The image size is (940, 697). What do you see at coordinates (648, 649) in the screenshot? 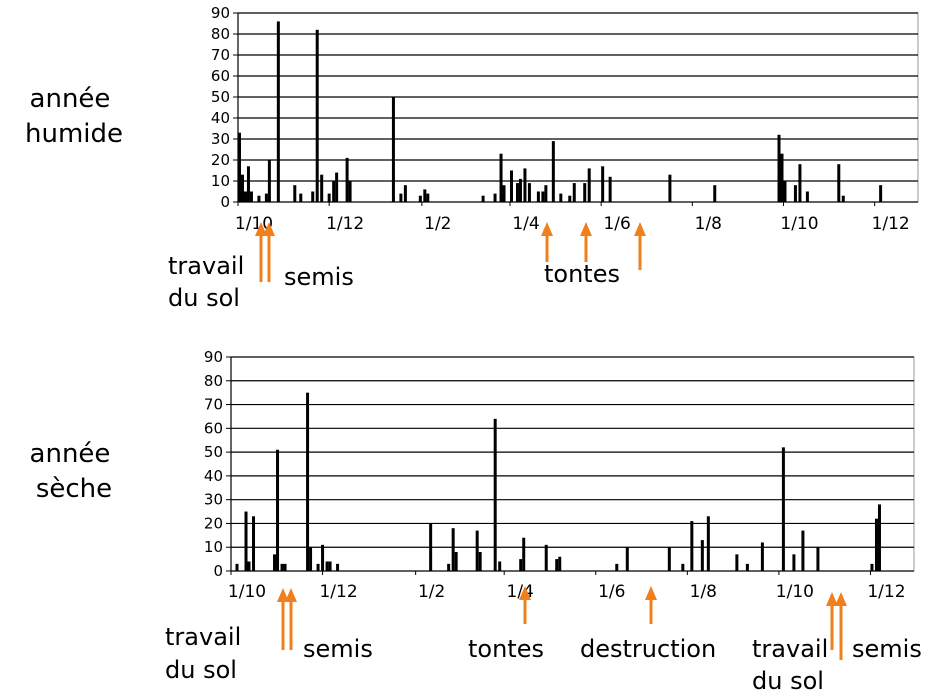
I see `label-destruction-2: destruction` at bounding box center [648, 649].